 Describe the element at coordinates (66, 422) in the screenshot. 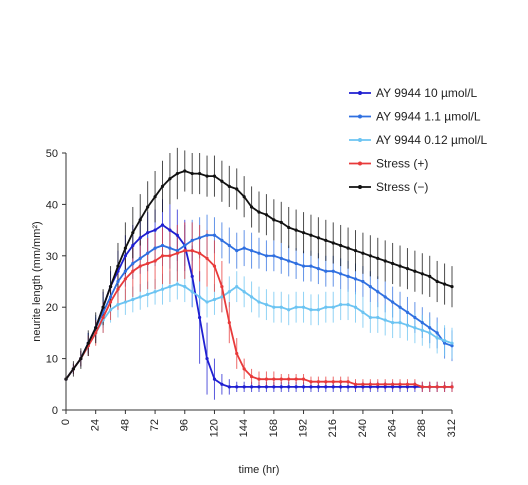

I see `x-tick-label: 0` at that location.